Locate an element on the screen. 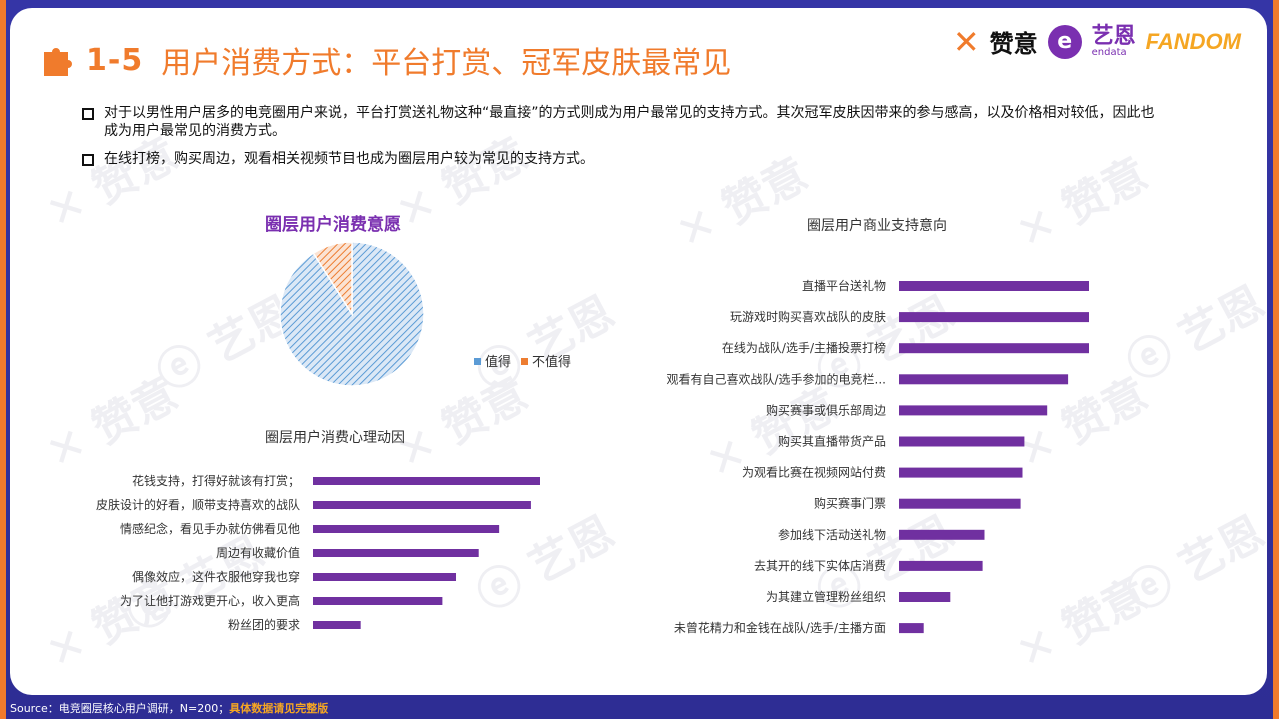 This screenshot has height=719, width=1279. bar-label: 直播平台送礼物 is located at coordinates (844, 285).